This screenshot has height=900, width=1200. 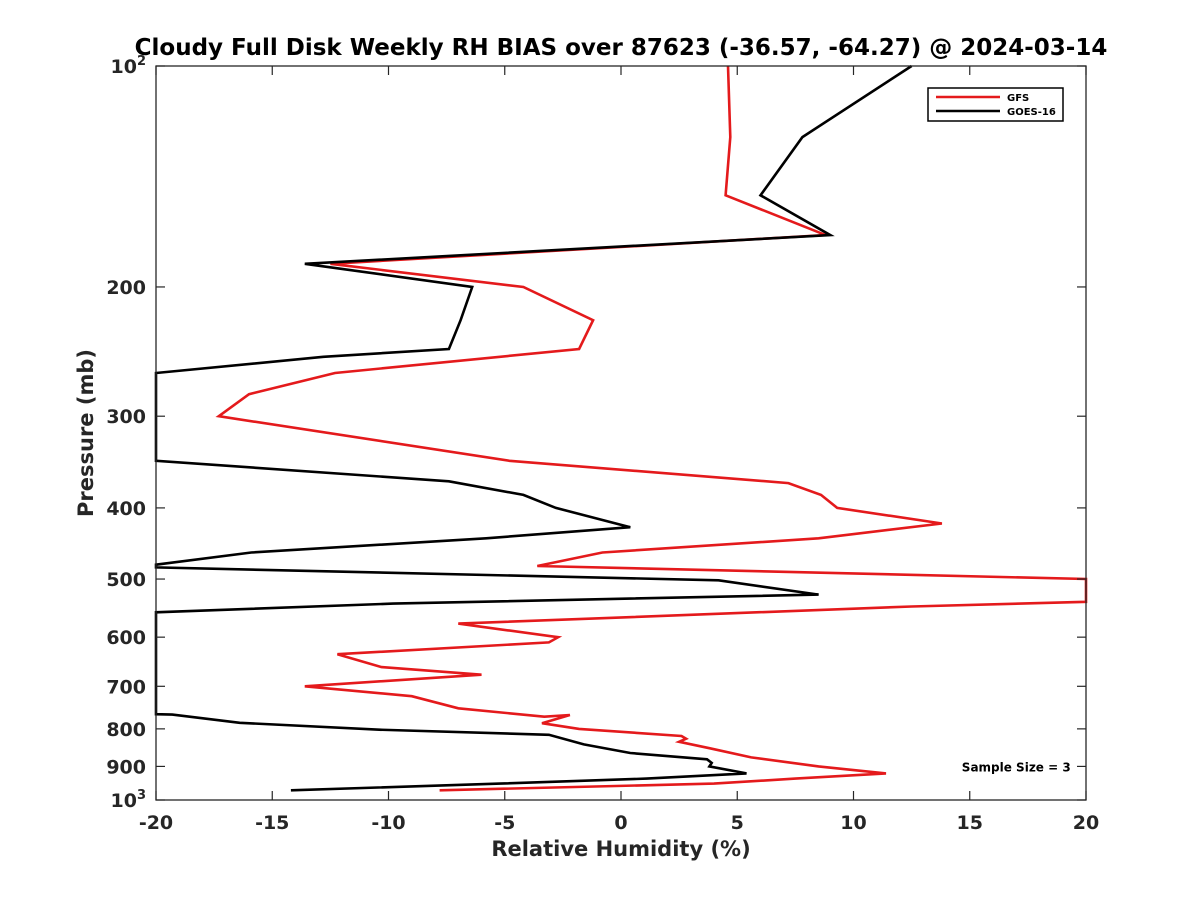 I want to click on annotations: Sample Size = 3, so click(x=1016, y=767).